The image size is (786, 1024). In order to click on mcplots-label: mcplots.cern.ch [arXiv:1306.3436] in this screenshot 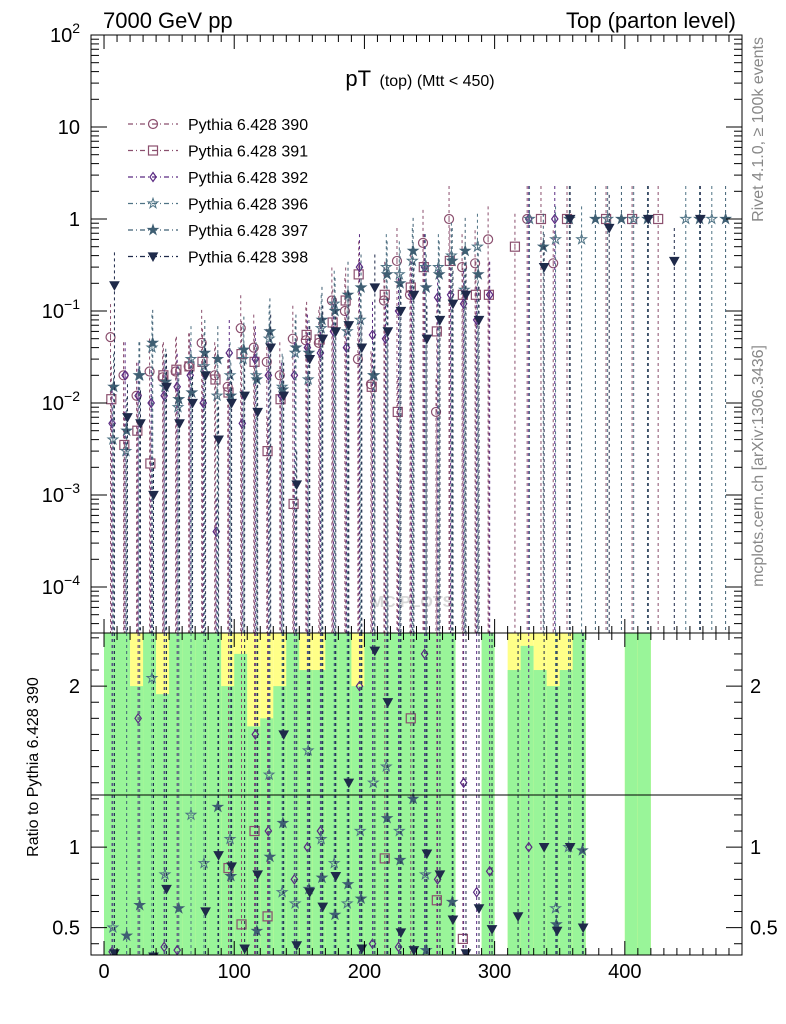, I will do `click(758, 466)`.